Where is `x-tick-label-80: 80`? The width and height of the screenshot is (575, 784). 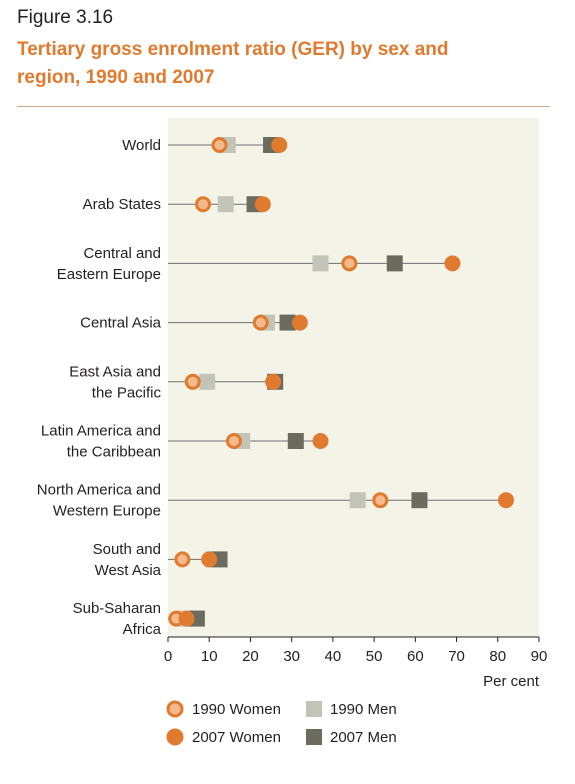 x-tick-label-80: 80 is located at coordinates (497, 656).